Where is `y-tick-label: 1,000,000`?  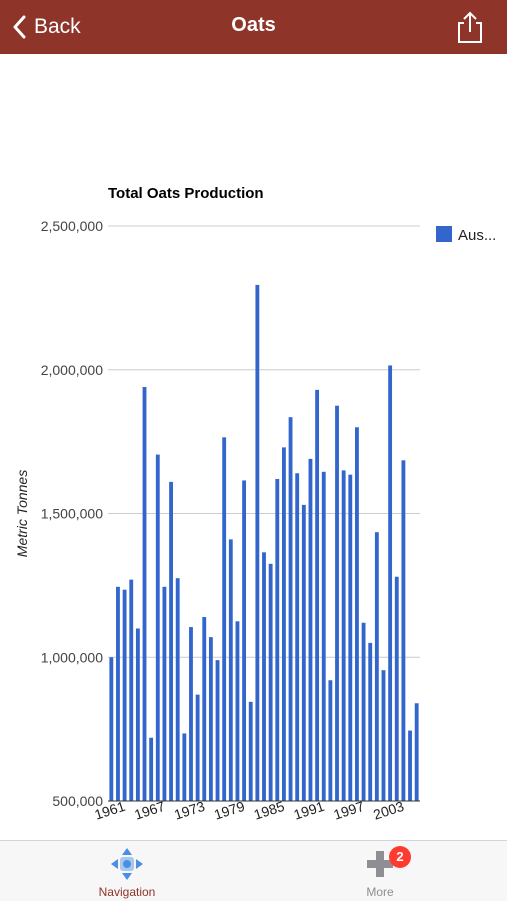 y-tick-label: 1,000,000 is located at coordinates (72, 657).